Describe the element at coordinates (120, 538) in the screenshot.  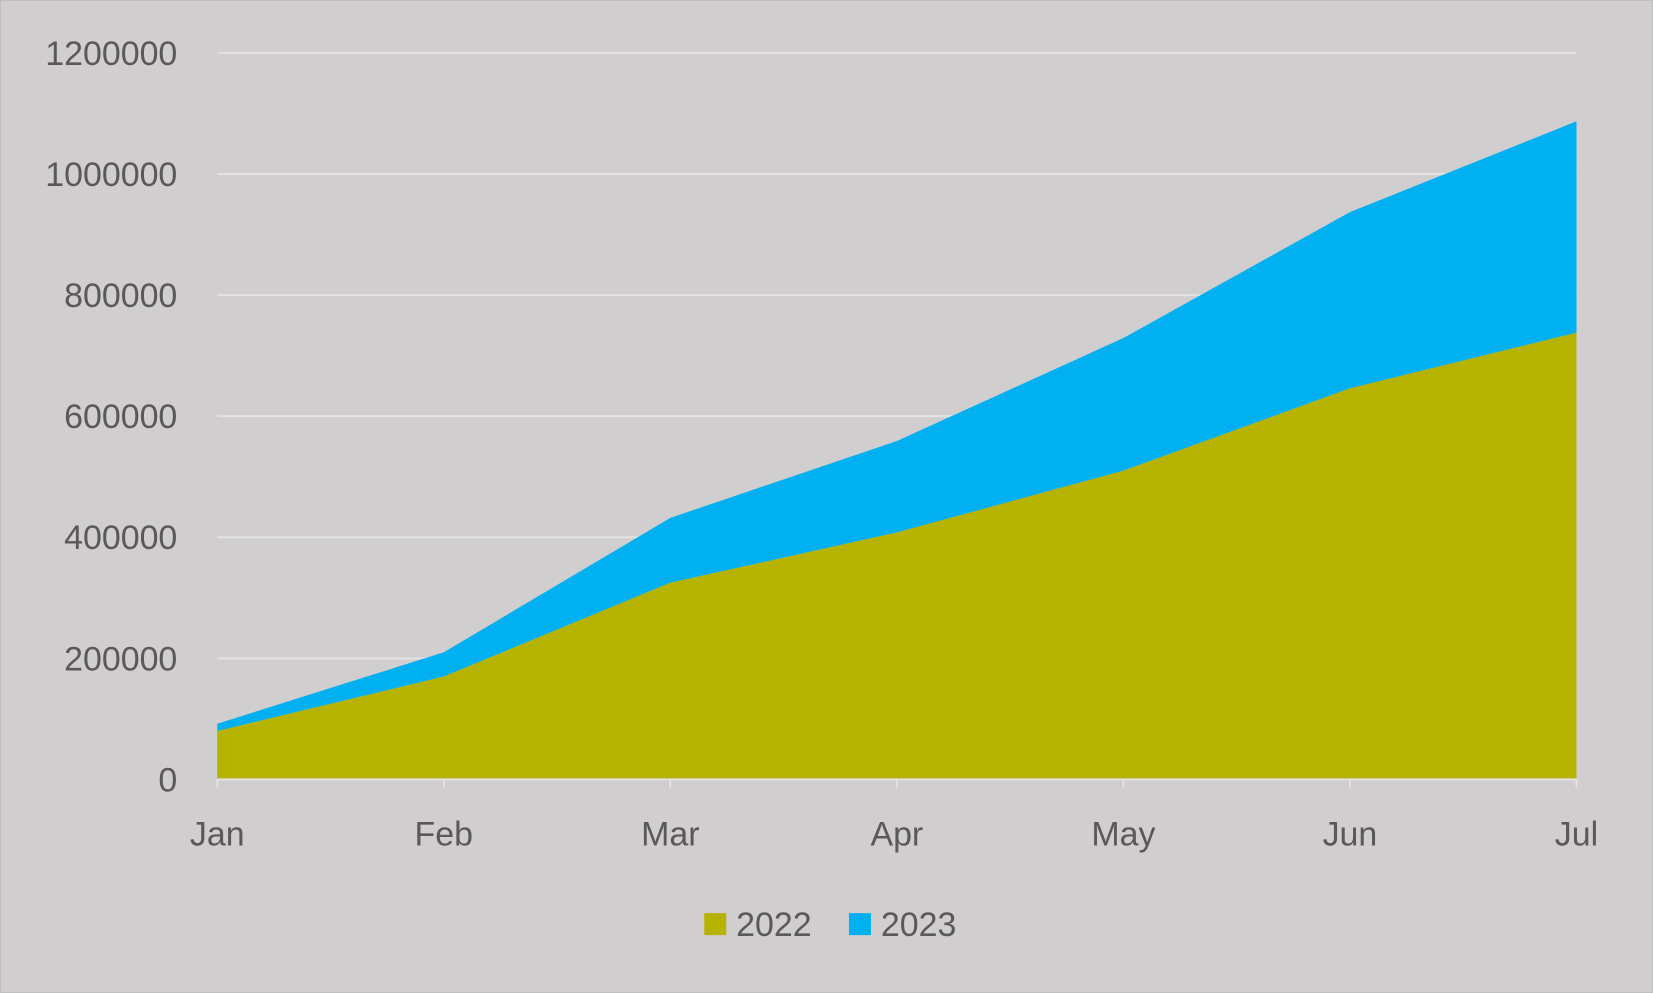
I see `y-tick-label: 400000` at that location.